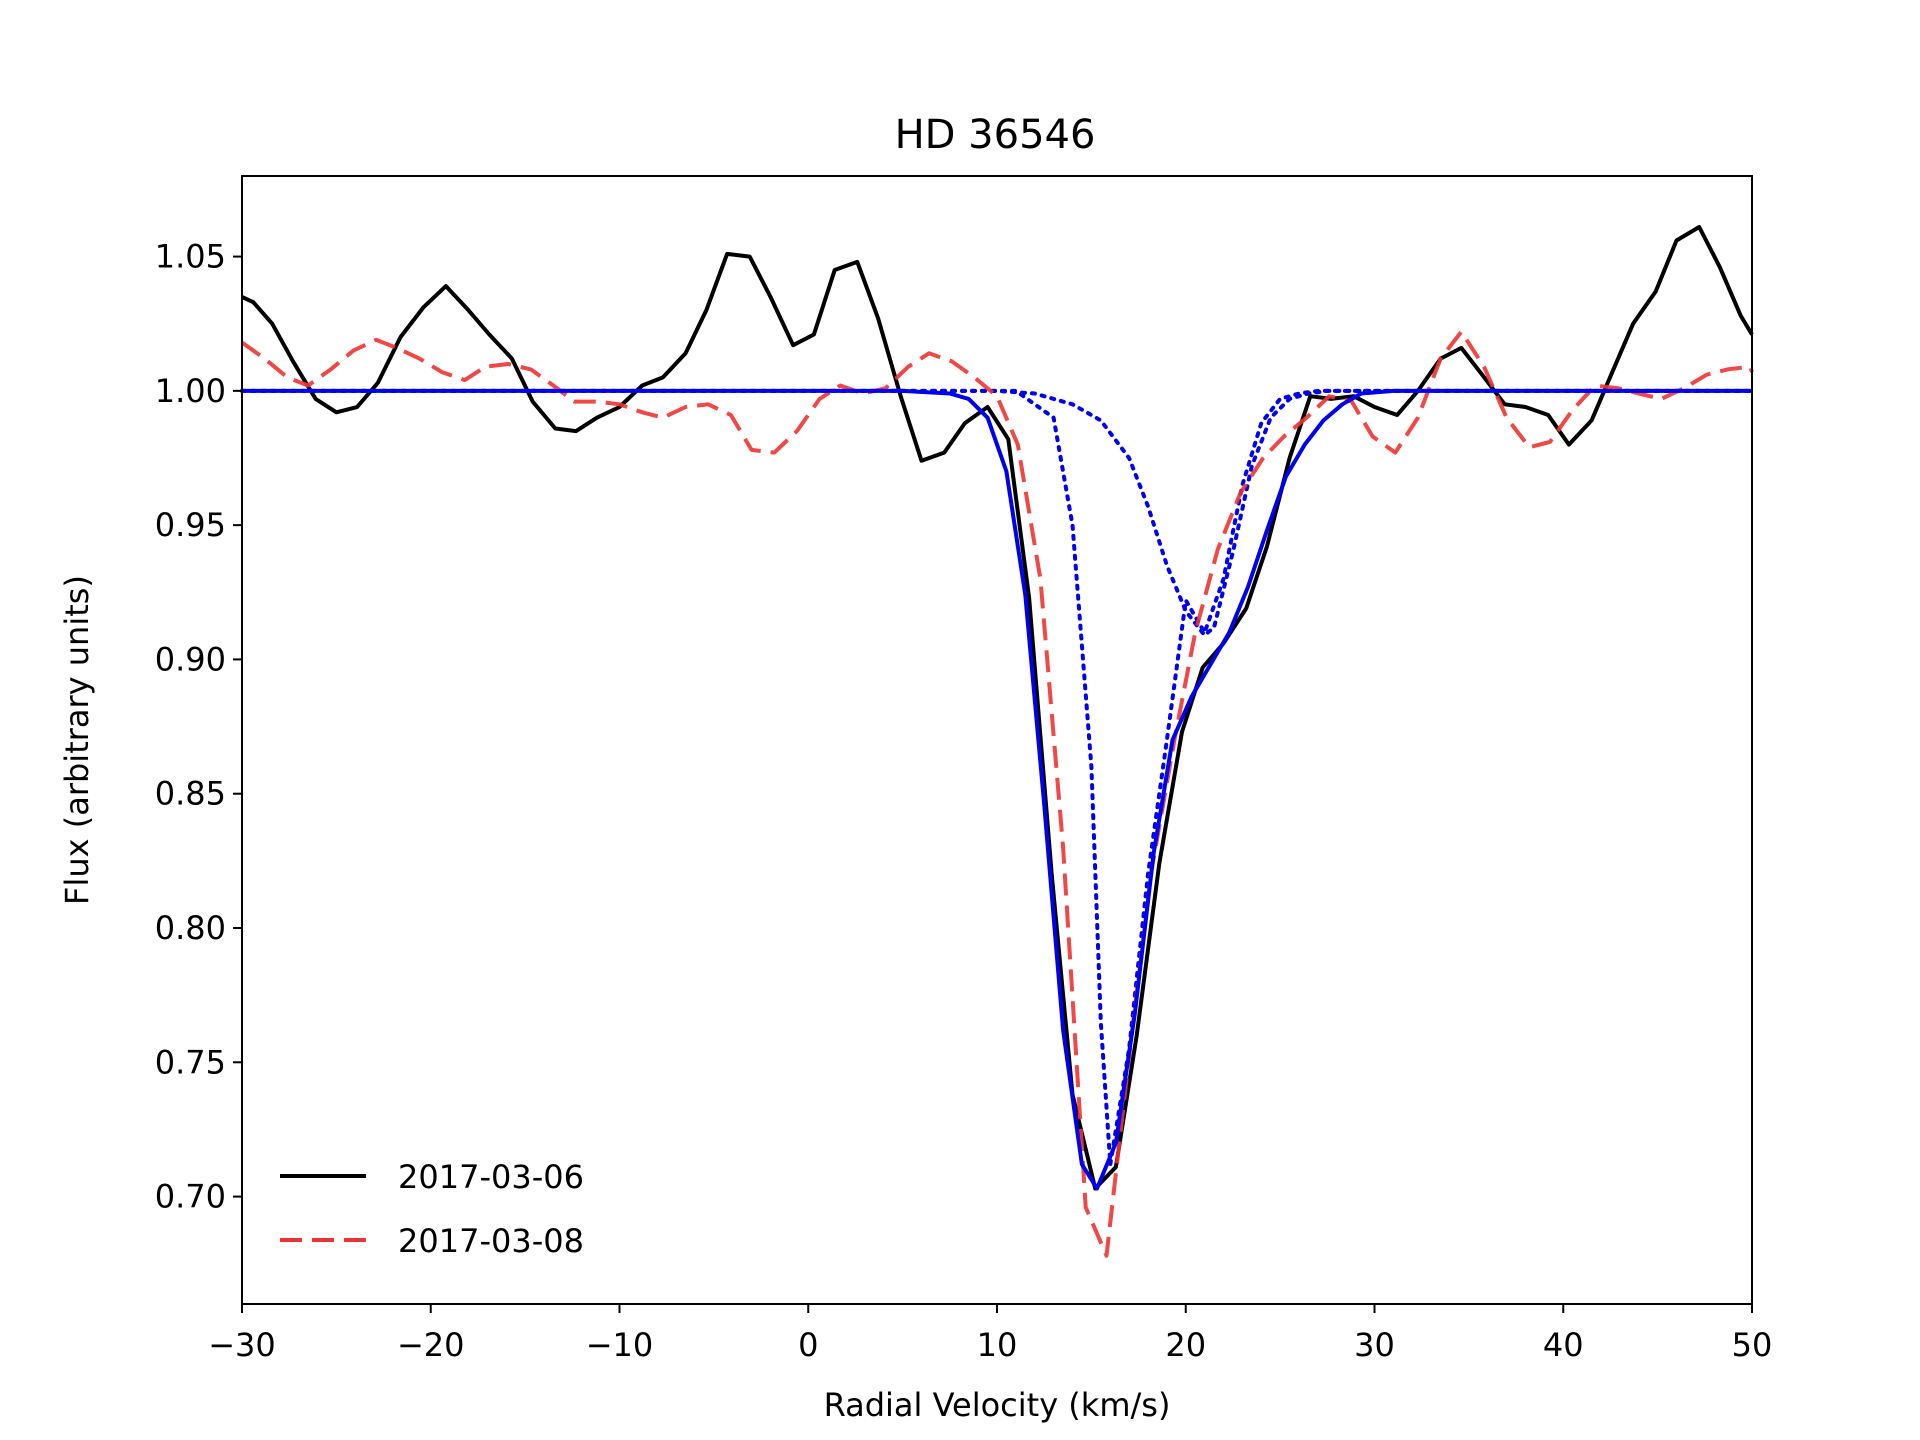 The width and height of the screenshot is (1920, 1440). What do you see at coordinates (491, 1241) in the screenshot?
I see `legend-label: 2017-03-08` at bounding box center [491, 1241].